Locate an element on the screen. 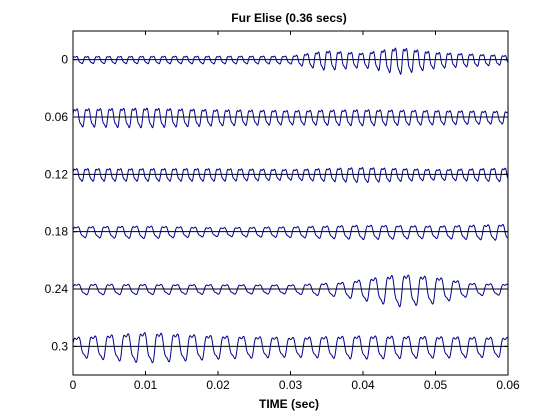  x-tick-label: 0 is located at coordinates (73, 385).